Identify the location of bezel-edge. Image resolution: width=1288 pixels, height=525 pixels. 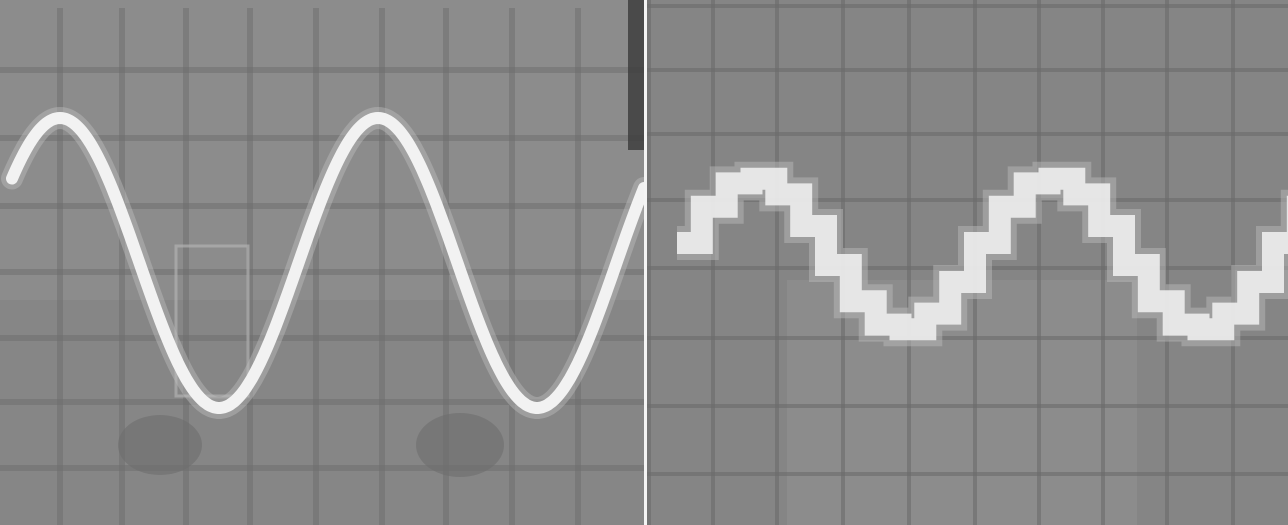
(636, 75).